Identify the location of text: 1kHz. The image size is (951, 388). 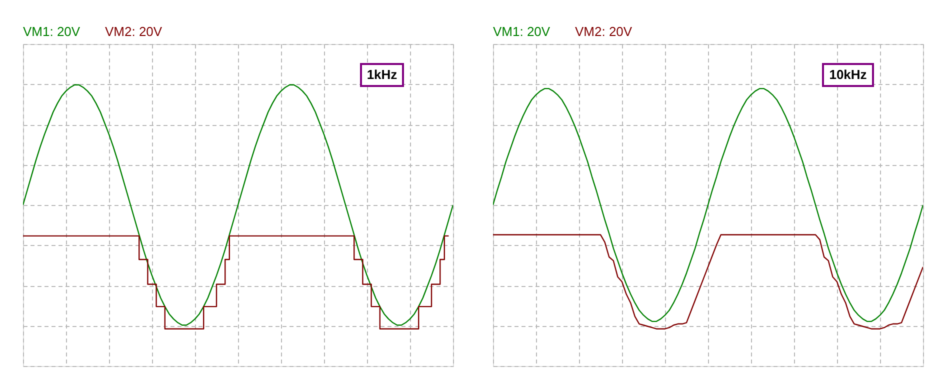
(382, 74).